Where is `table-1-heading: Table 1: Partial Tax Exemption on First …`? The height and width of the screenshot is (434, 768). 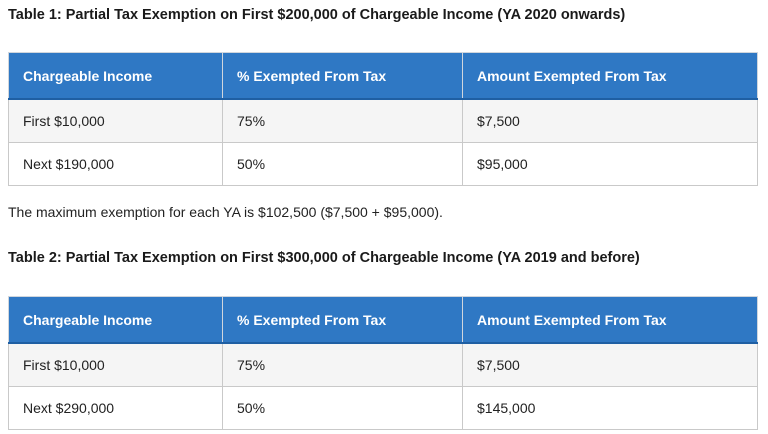 table-1-heading: Table 1: Partial Tax Exemption on First … is located at coordinates (317, 15).